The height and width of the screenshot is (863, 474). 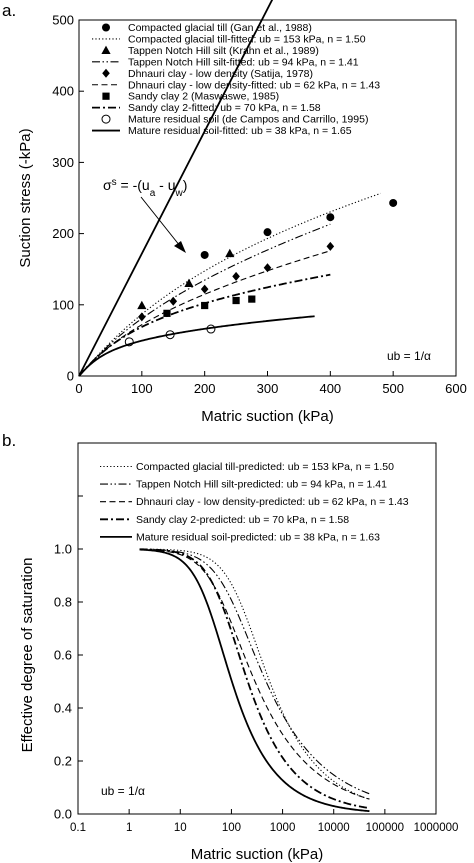 What do you see at coordinates (63, 708) in the screenshot?
I see `y-tick-label-b: 0.4` at bounding box center [63, 708].